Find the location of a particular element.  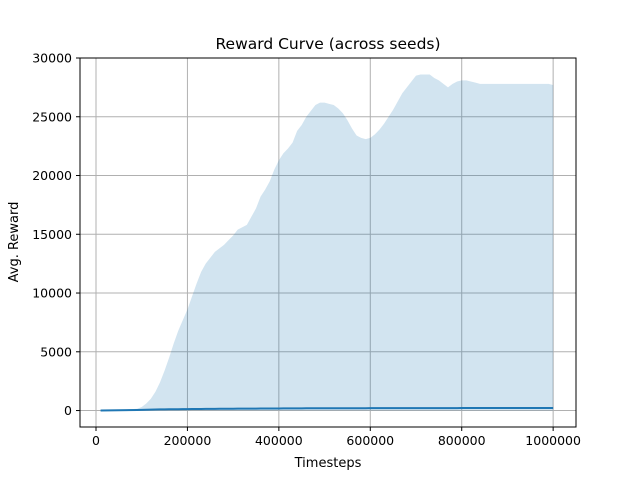

x-tick-label: 0 is located at coordinates (96, 440).